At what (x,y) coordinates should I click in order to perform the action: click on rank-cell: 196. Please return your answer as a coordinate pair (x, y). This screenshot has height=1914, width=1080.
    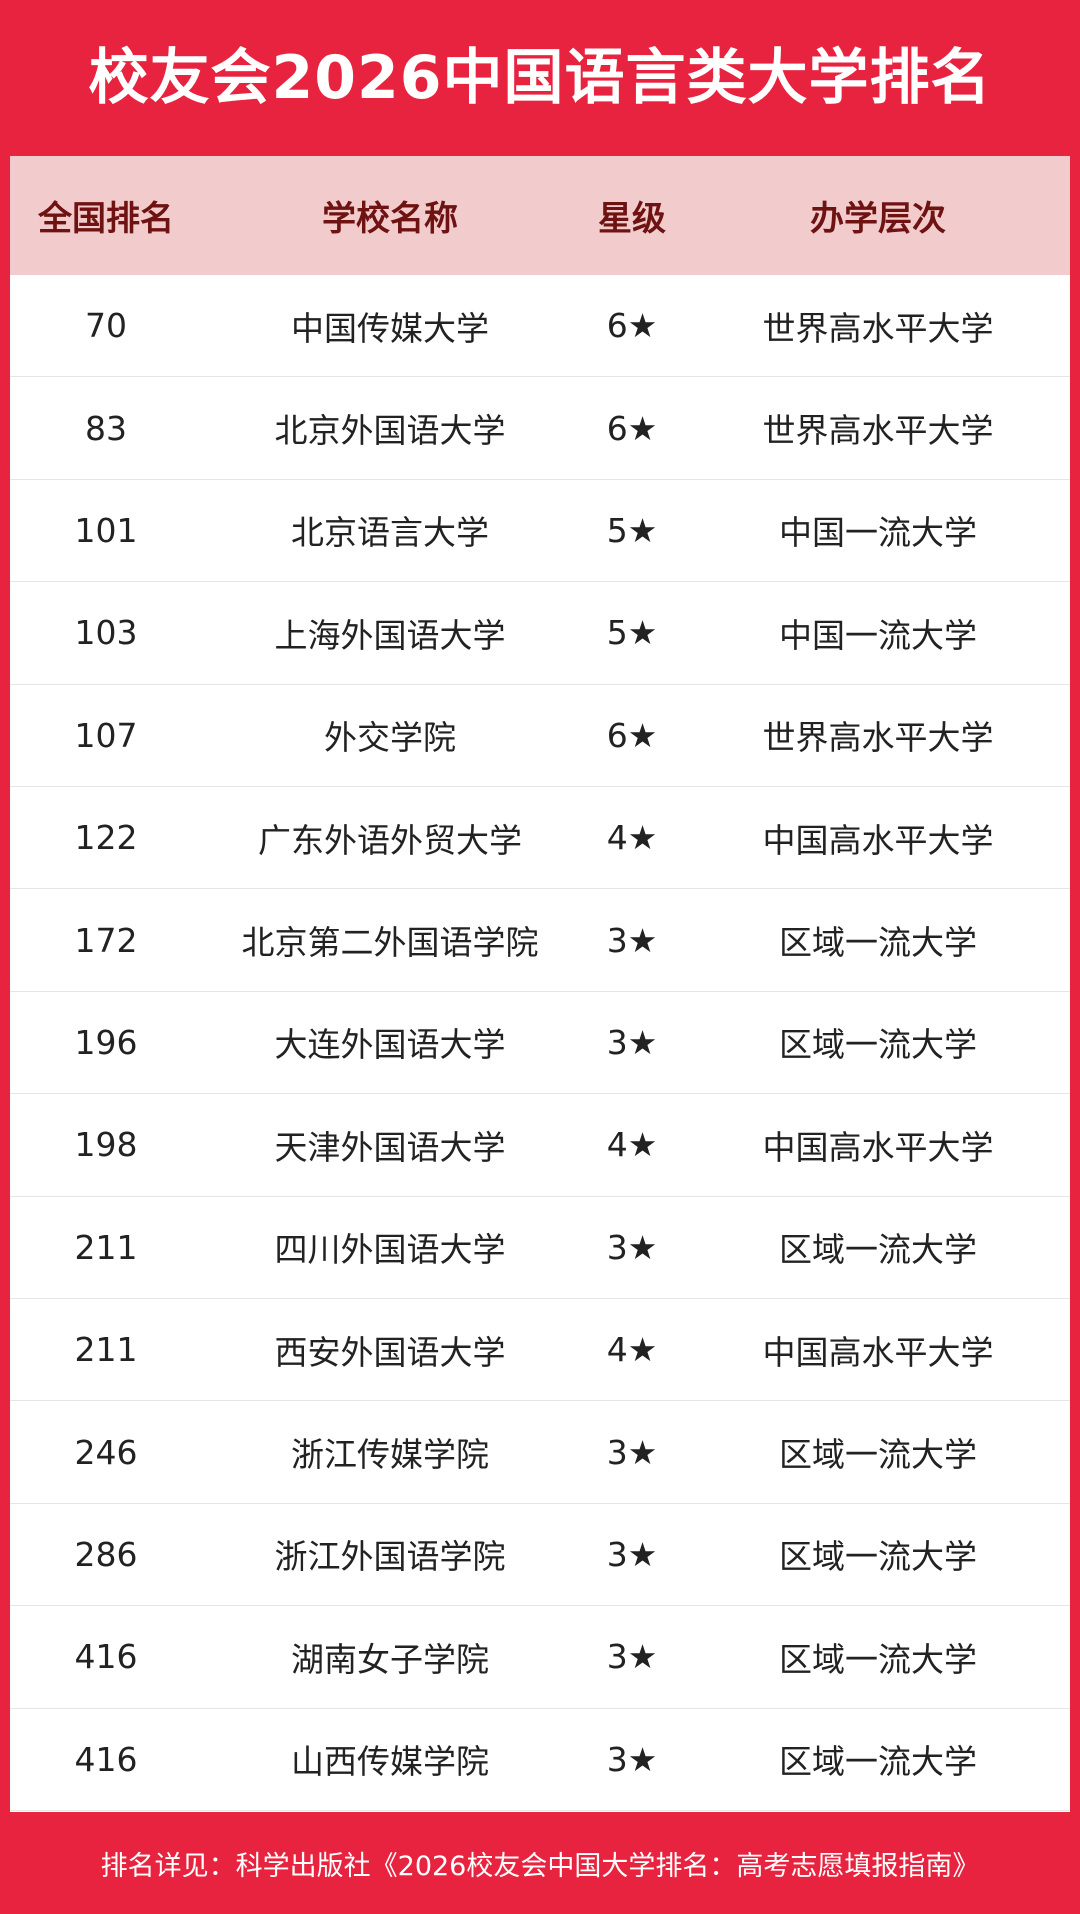
    Looking at the image, I should click on (106, 1042).